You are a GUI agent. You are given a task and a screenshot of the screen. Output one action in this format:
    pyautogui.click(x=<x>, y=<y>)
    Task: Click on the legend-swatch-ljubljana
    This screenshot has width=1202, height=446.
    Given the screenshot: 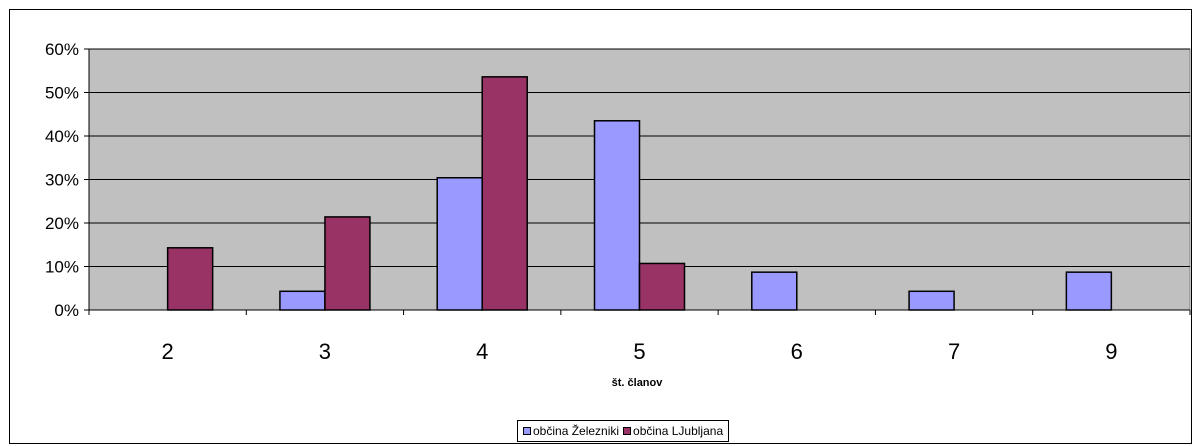 What is the action you would take?
    pyautogui.click(x=627, y=431)
    